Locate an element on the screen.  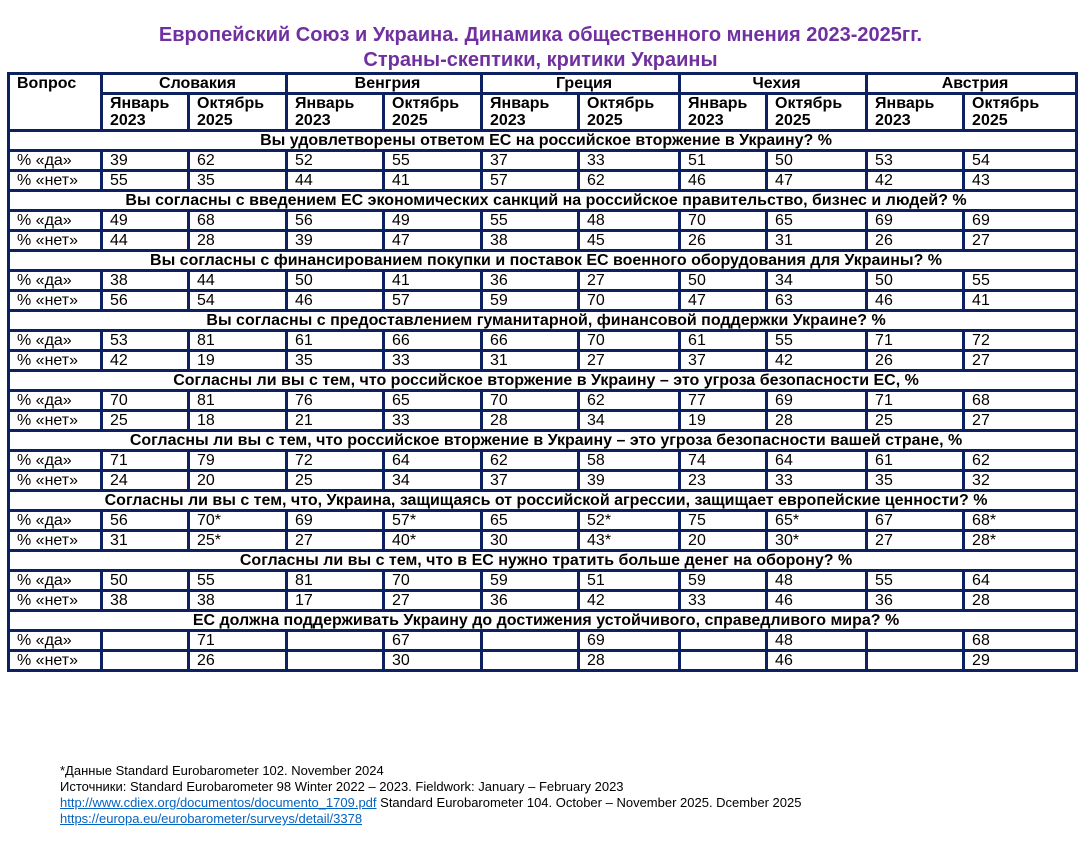
value-cell: 18 is located at coordinates (237, 420).